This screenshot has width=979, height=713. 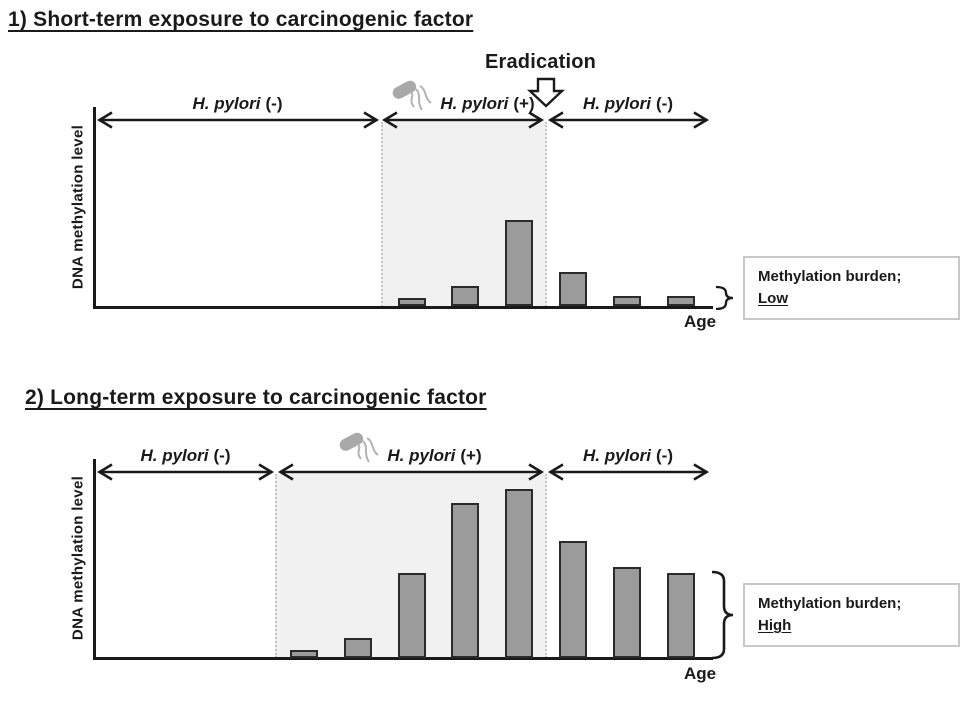 I want to click on phase-label-hp-positive-panel-1: H. pylori (+), so click(x=463, y=95).